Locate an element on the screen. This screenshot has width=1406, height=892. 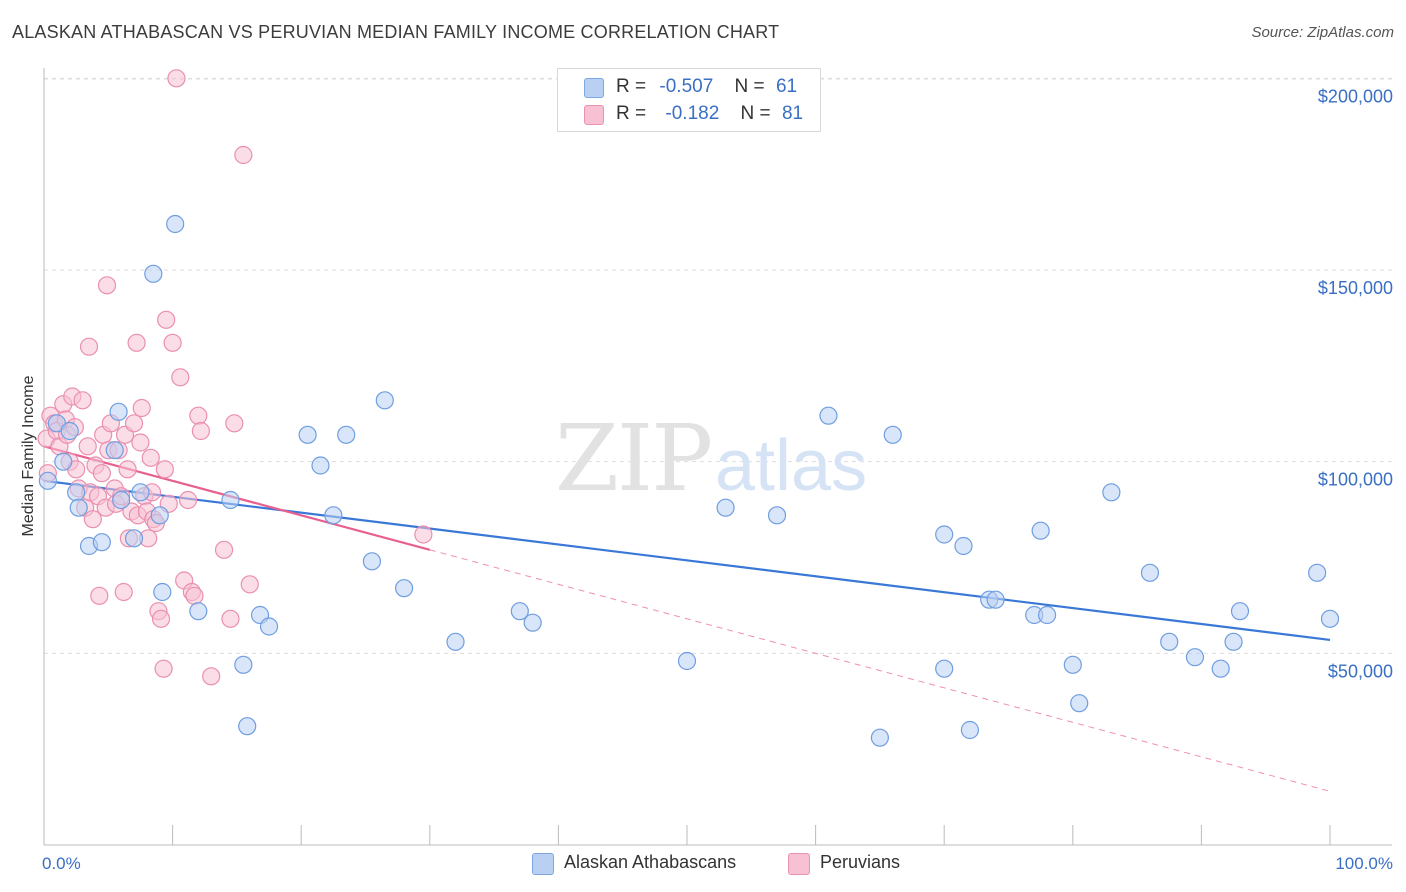
legend-label-peruvians: Peruvians is located at coordinates (860, 862).